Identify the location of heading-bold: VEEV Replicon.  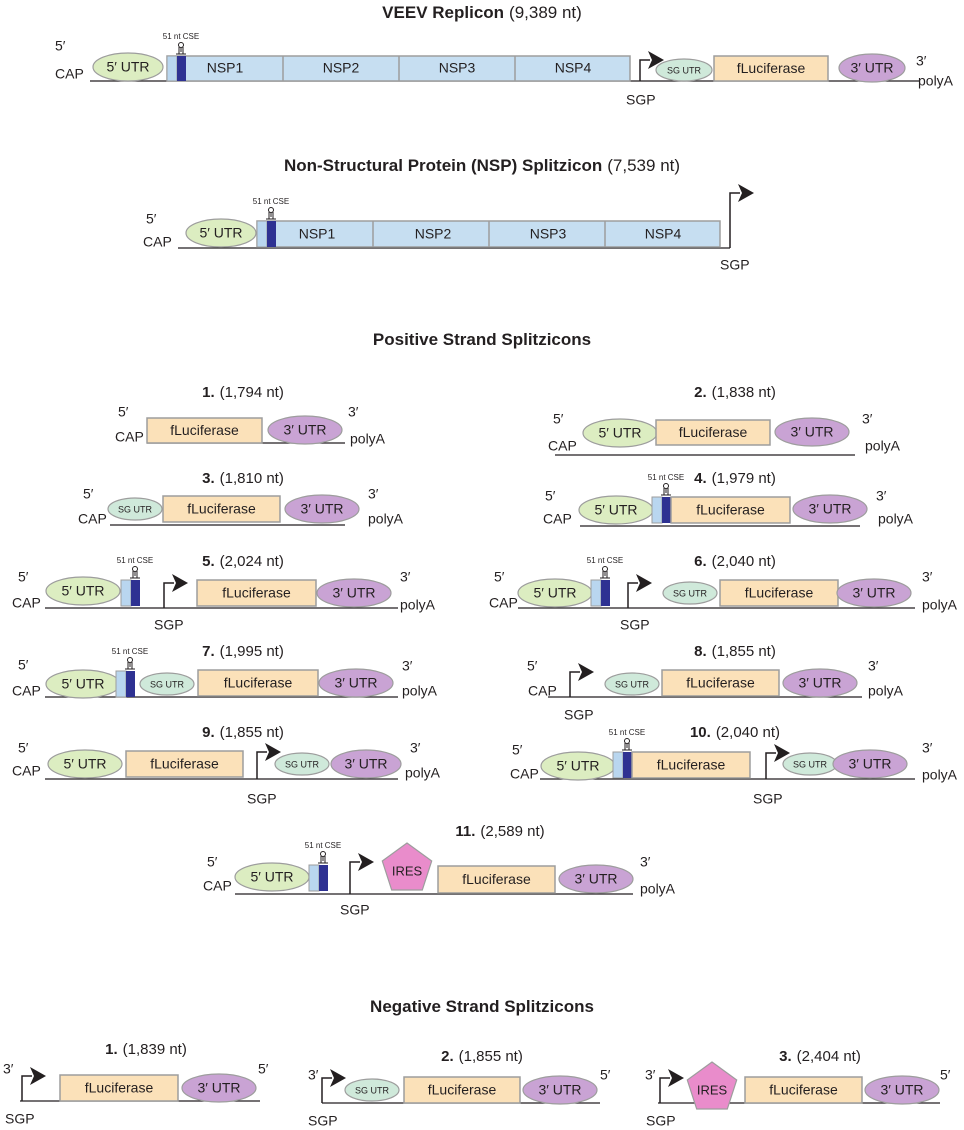
(443, 12).